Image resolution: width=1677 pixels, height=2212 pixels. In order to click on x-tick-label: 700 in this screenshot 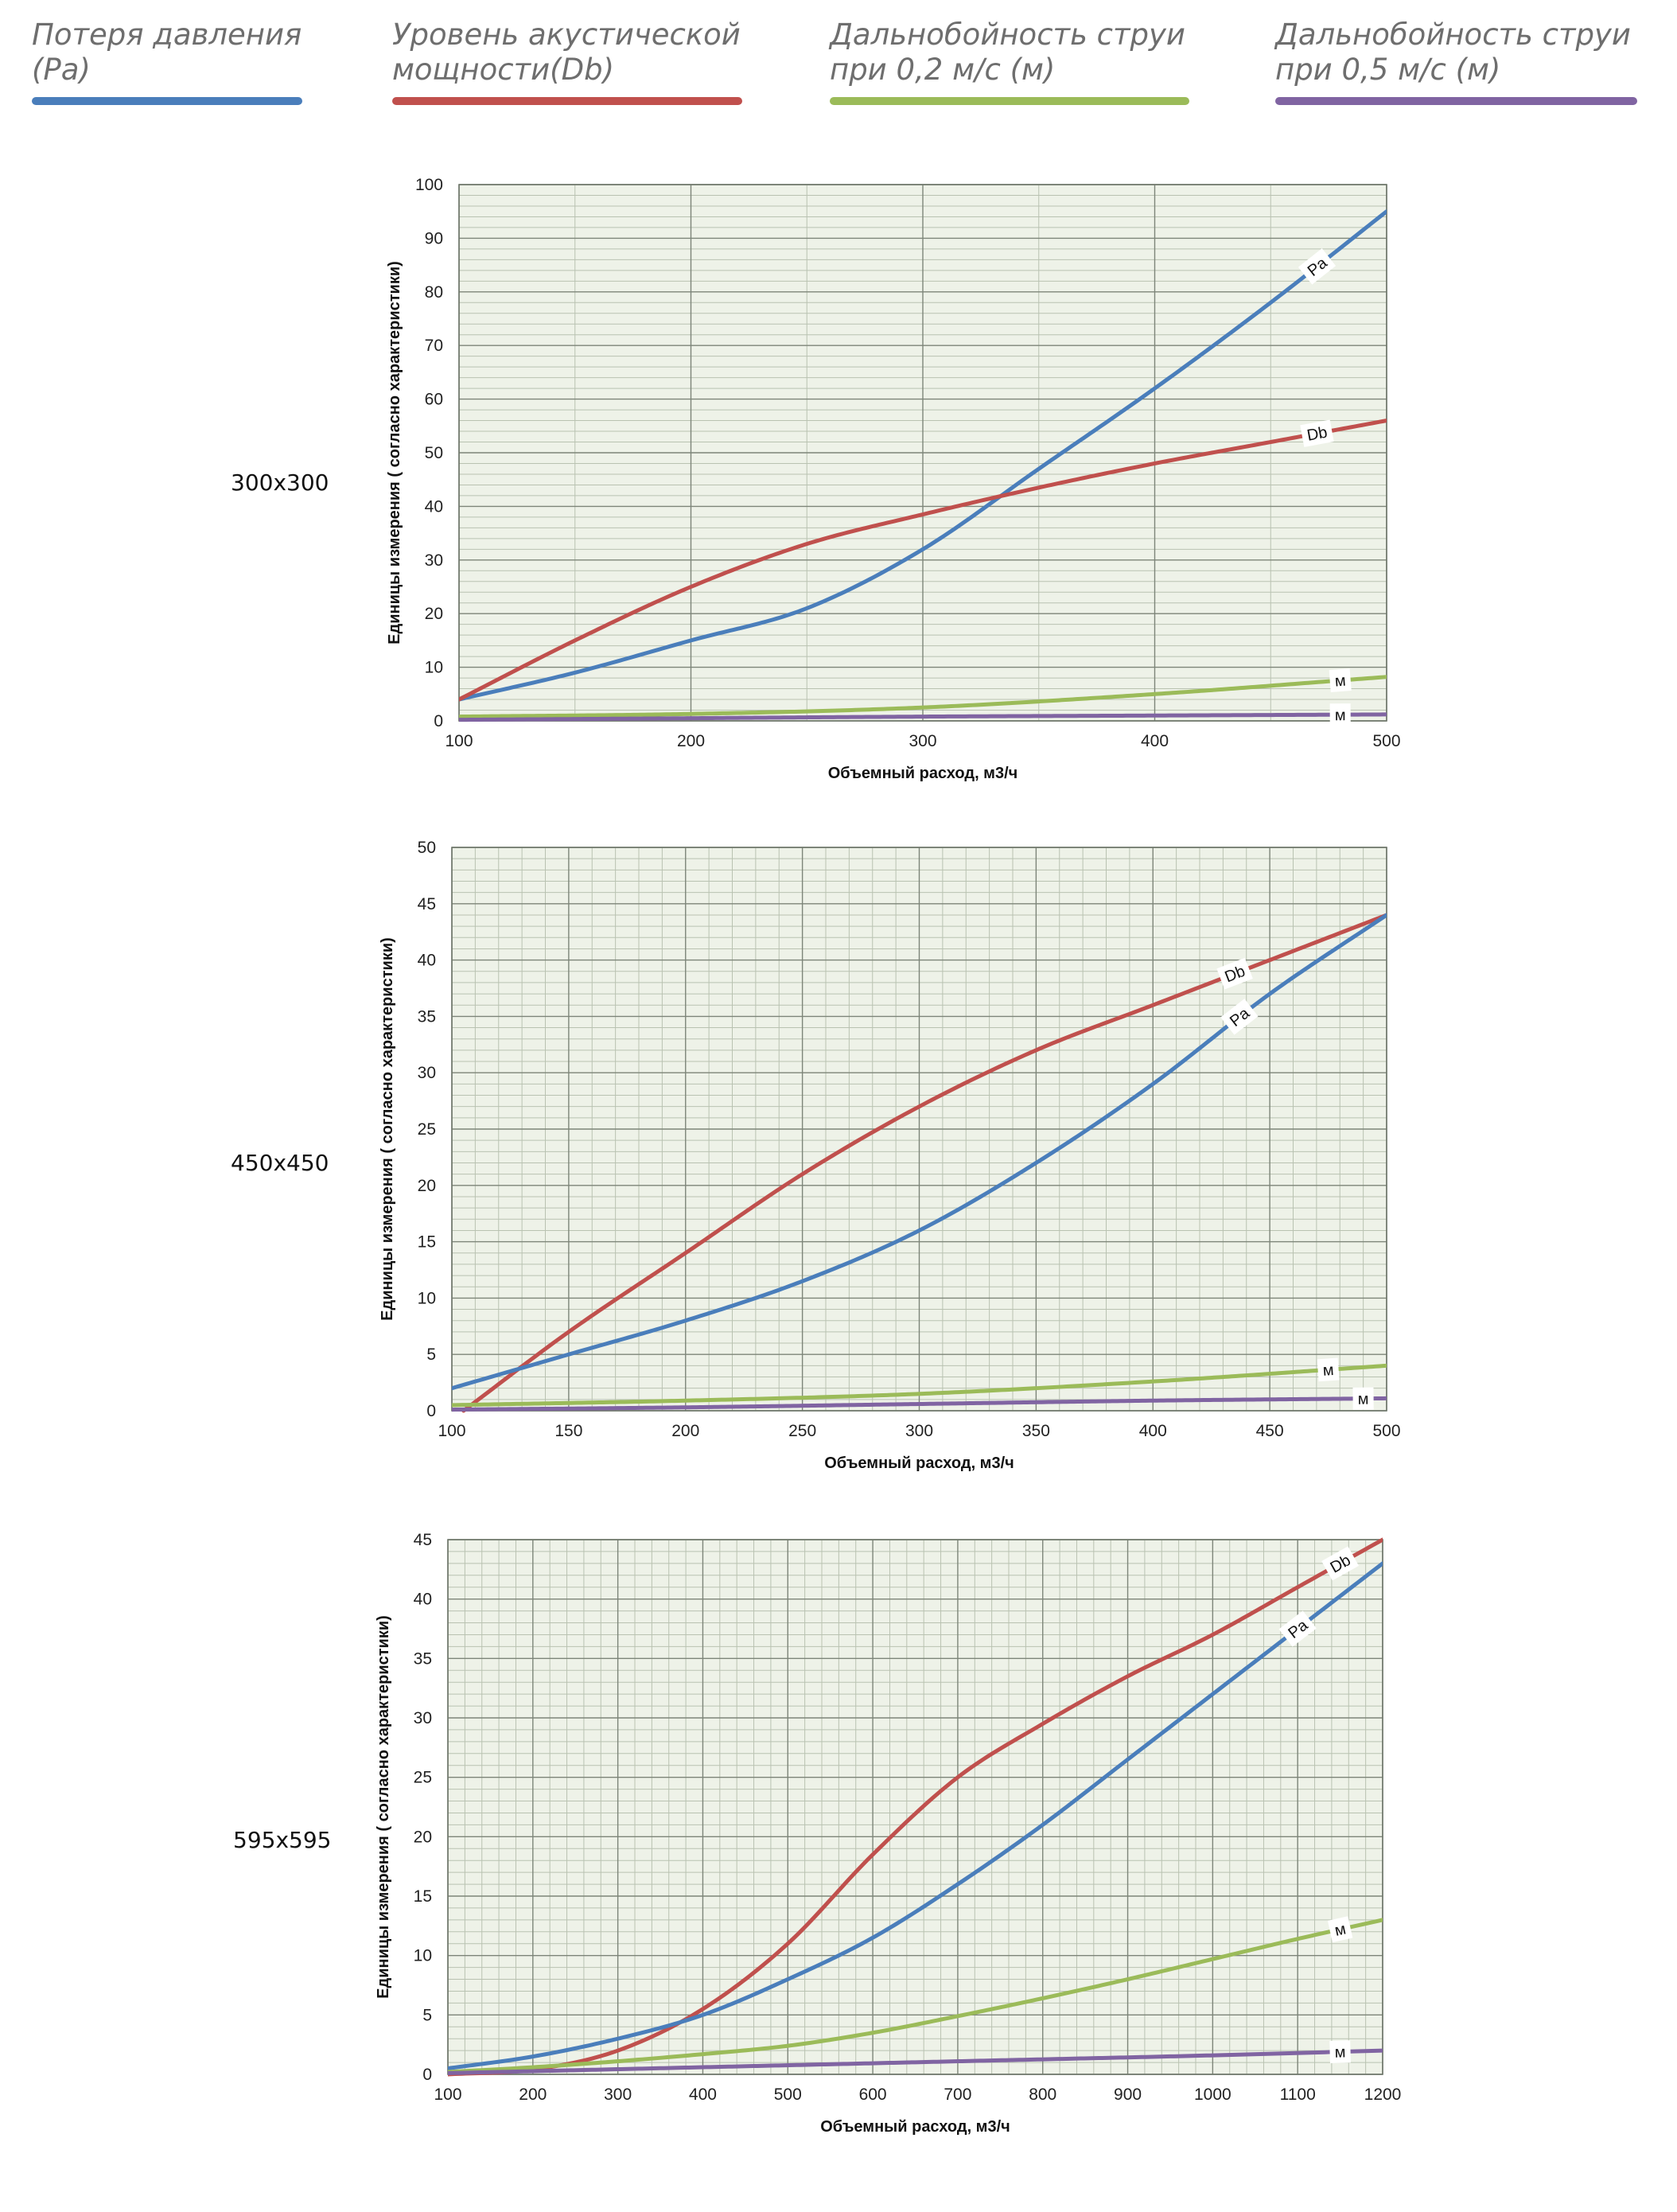, I will do `click(957, 2095)`.